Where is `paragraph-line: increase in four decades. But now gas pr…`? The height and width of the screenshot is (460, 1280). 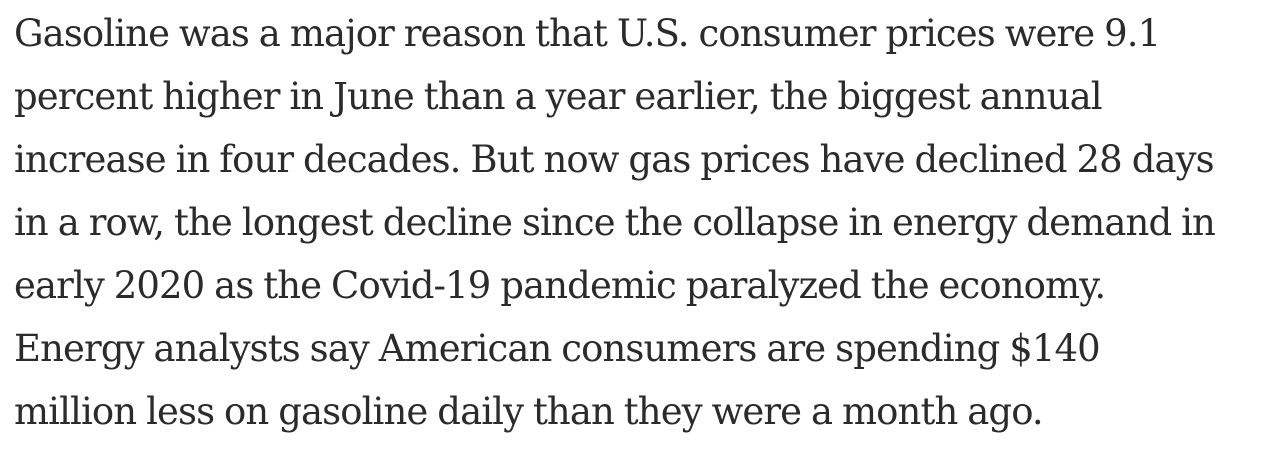 paragraph-line: increase in four decades. But now gas pr… is located at coordinates (614, 159).